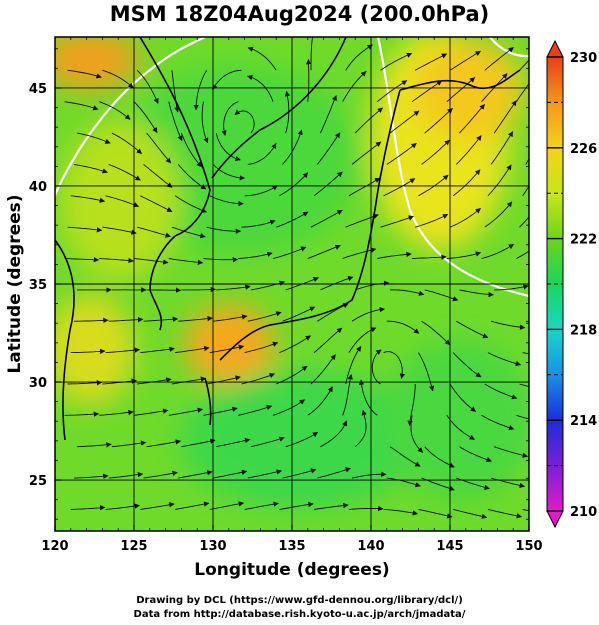 Image resolution: width=599 pixels, height=625 pixels. I want to click on y-tick-label: 25, so click(38, 481).